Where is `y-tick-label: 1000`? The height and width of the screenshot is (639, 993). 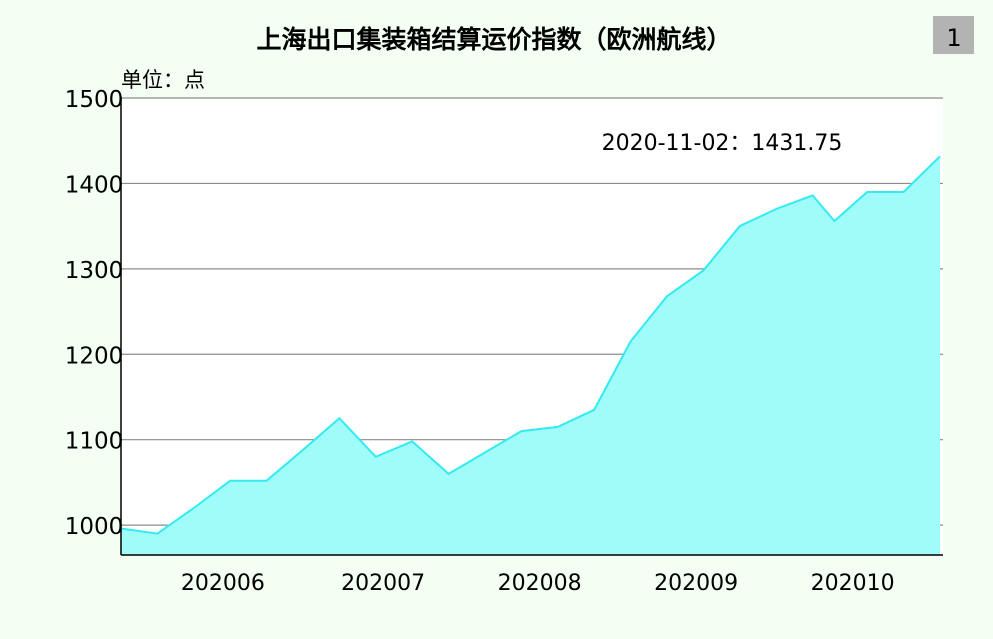
y-tick-label: 1000 is located at coordinates (94, 527).